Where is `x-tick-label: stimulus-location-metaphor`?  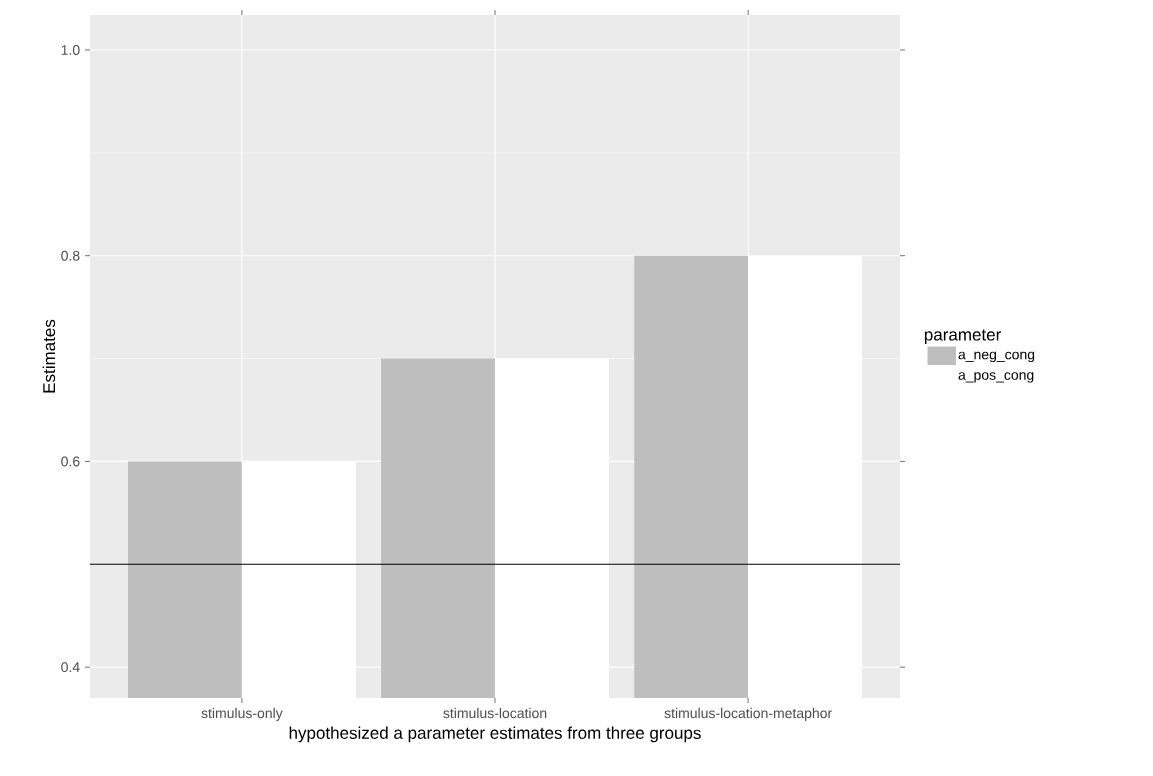
x-tick-label: stimulus-location-metaphor is located at coordinates (748, 714).